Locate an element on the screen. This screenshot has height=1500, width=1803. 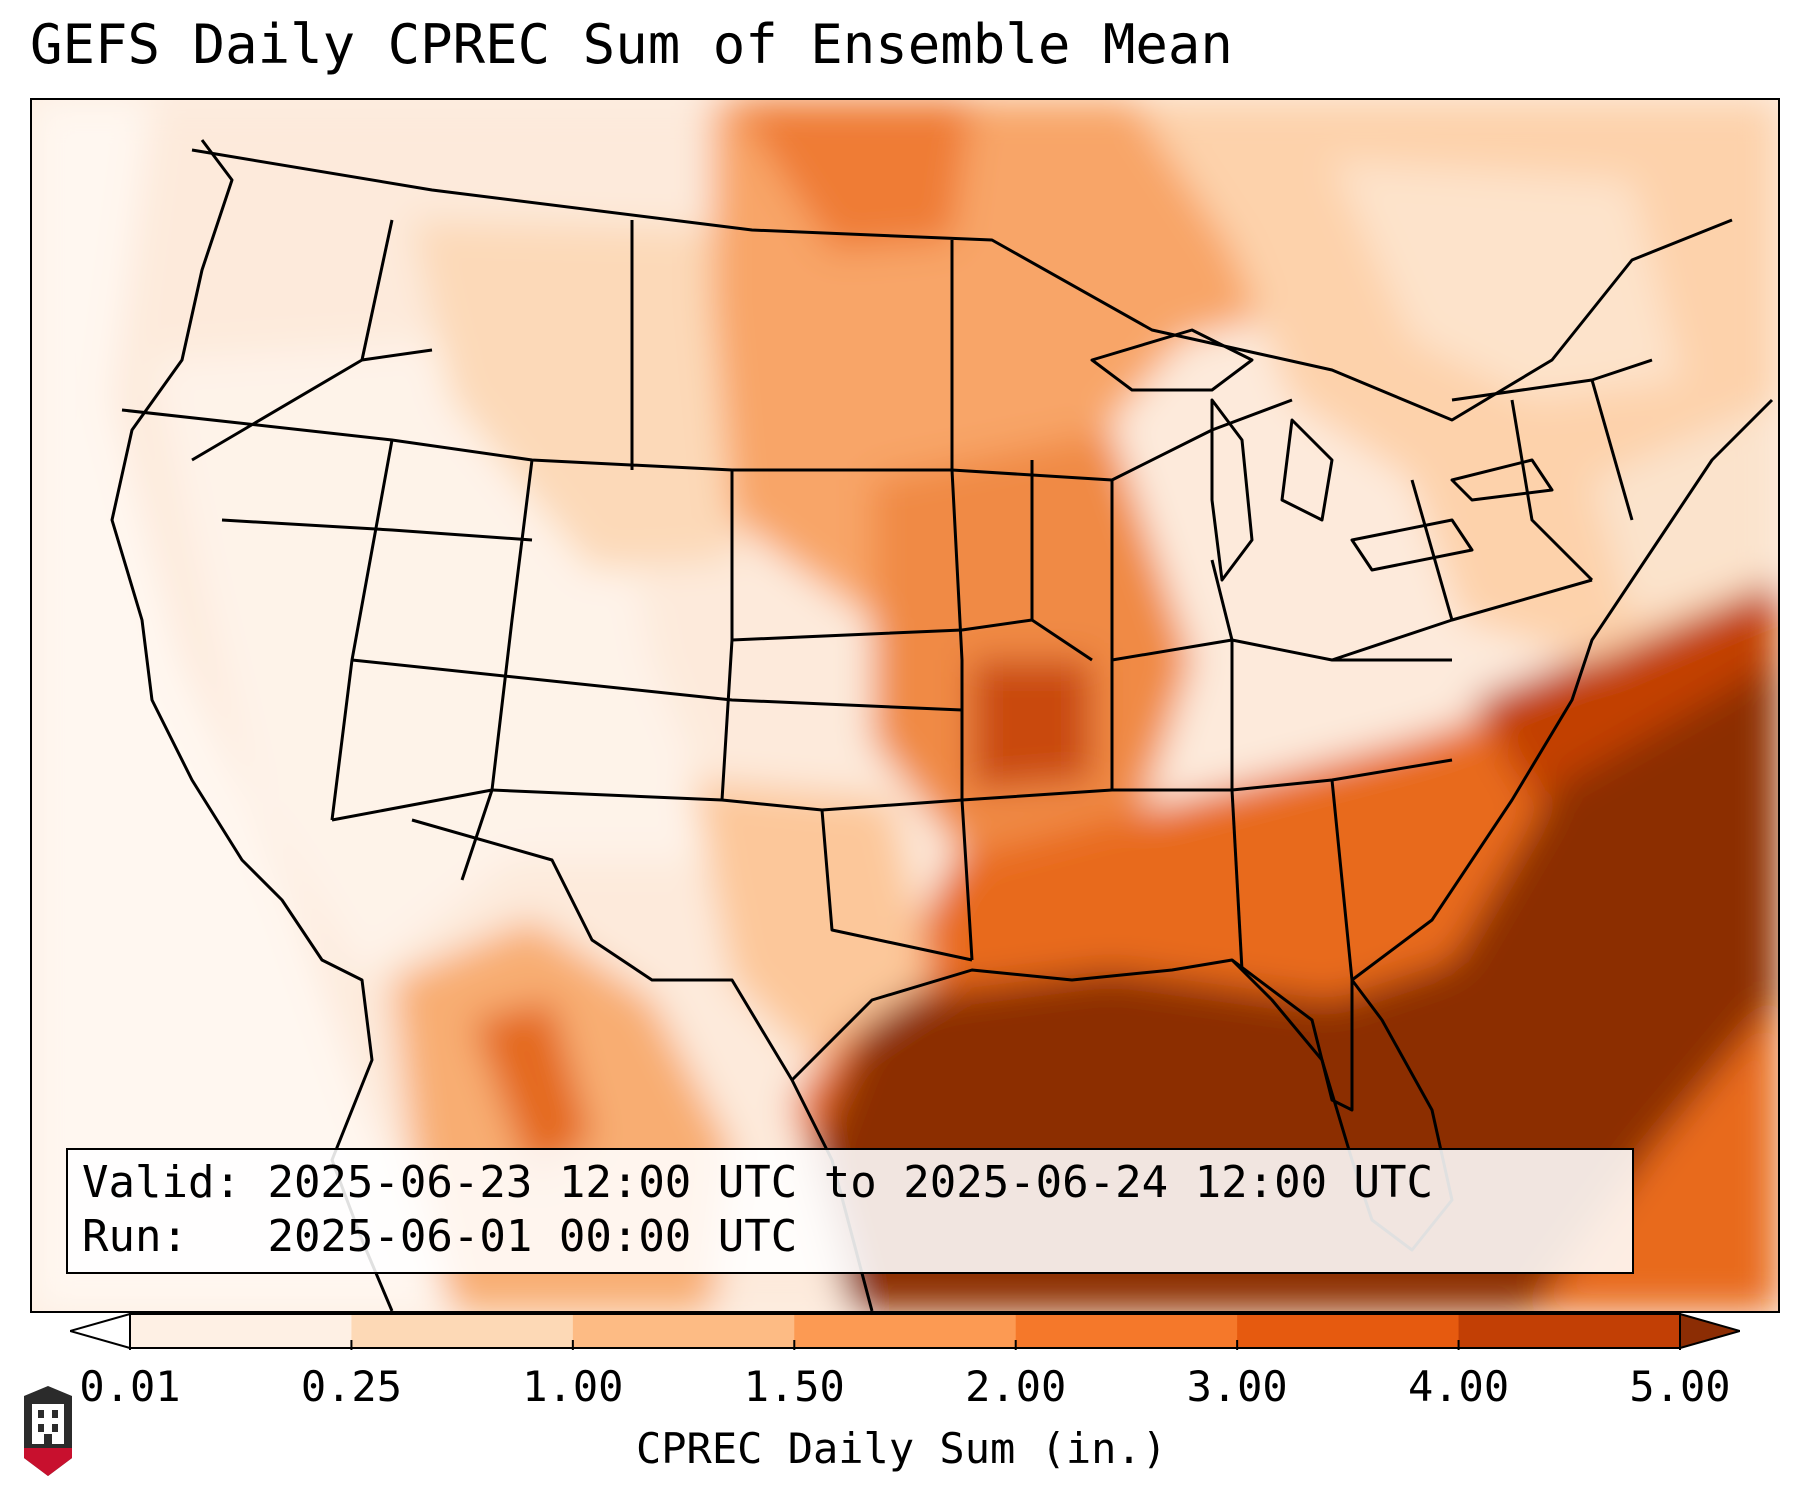
colorbar-outline is located at coordinates (905, 1331).